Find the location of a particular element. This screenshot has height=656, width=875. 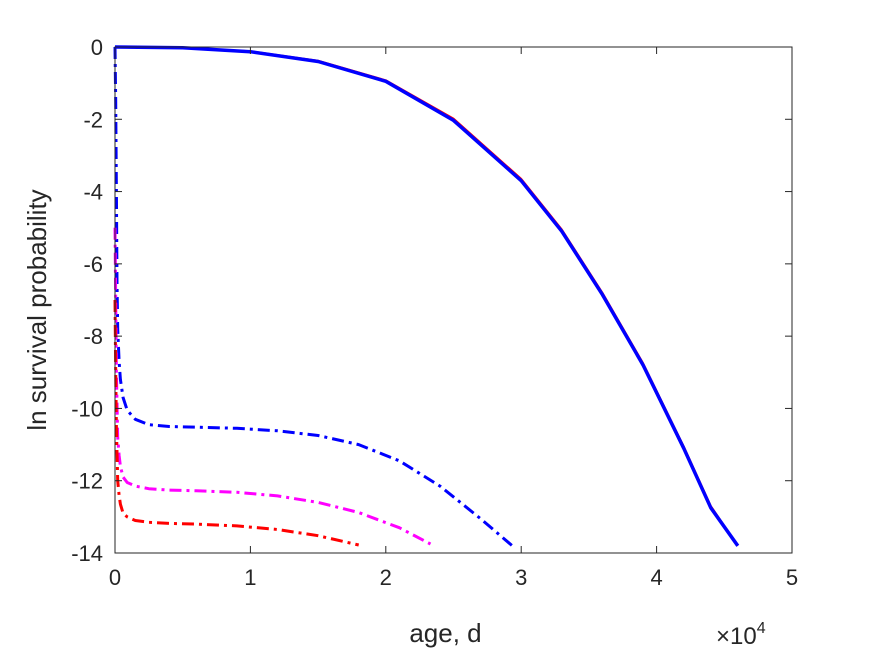

x-tick-label: 4 is located at coordinates (656, 577).